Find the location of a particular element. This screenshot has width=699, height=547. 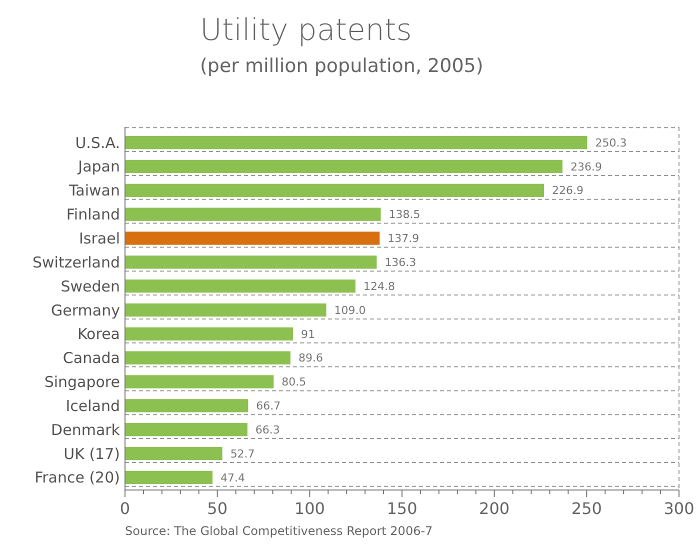

x-tick-label: 200 is located at coordinates (494, 508).